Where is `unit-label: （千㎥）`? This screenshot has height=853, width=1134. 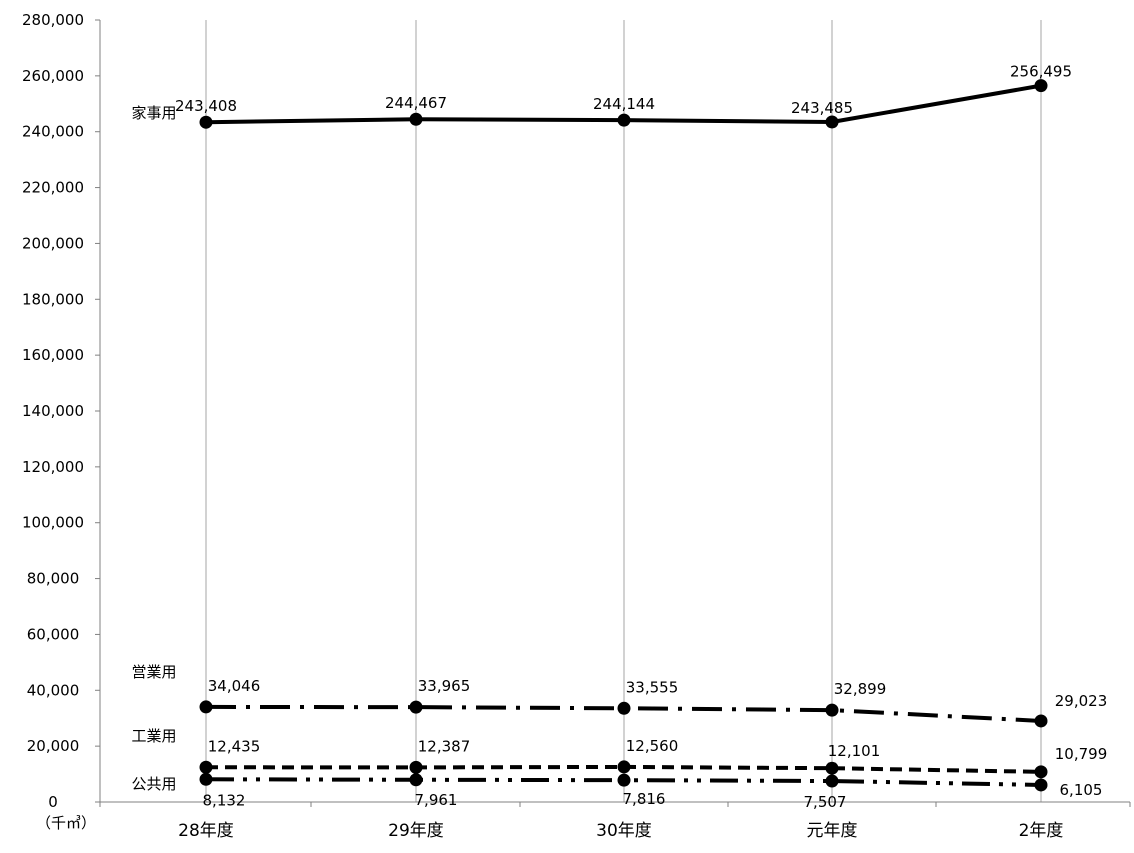
unit-label: （千㎥） is located at coordinates (66, 823).